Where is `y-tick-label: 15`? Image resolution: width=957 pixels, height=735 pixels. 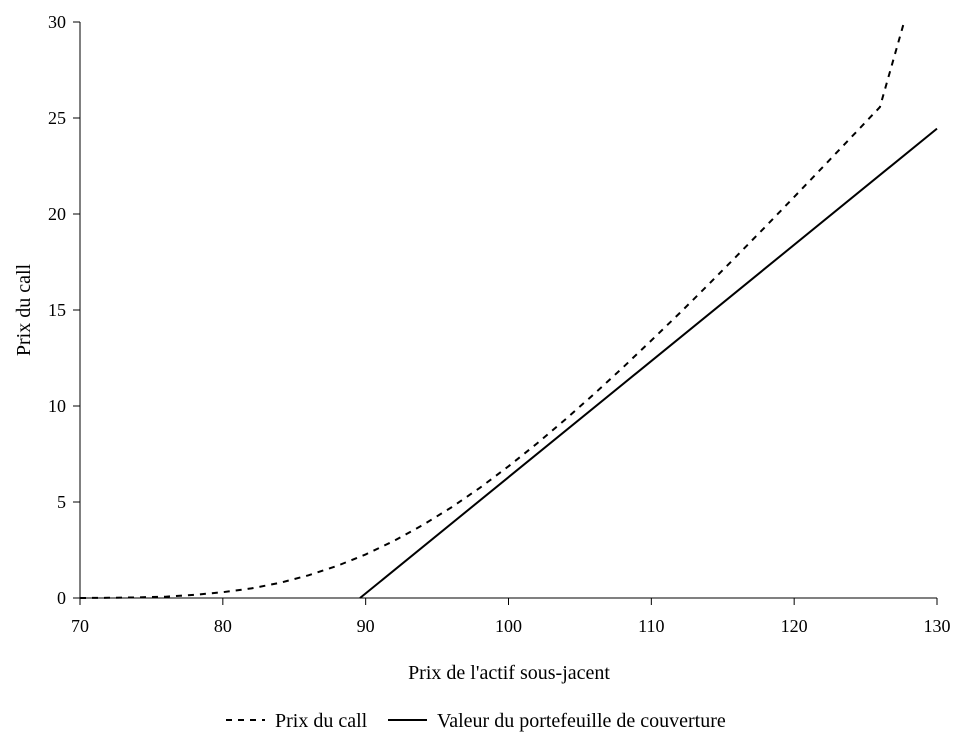 y-tick-label: 15 is located at coordinates (57, 310).